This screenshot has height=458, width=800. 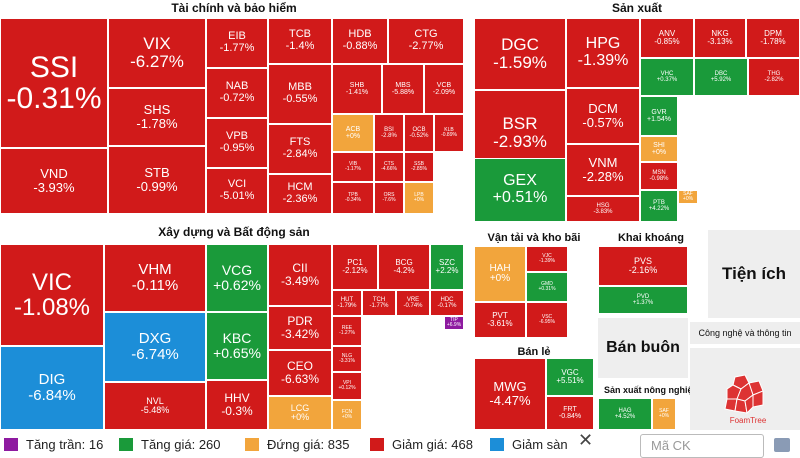 What do you see at coordinates (444, 89) in the screenshot?
I see `tile-vcb: VCB -2.09%` at bounding box center [444, 89].